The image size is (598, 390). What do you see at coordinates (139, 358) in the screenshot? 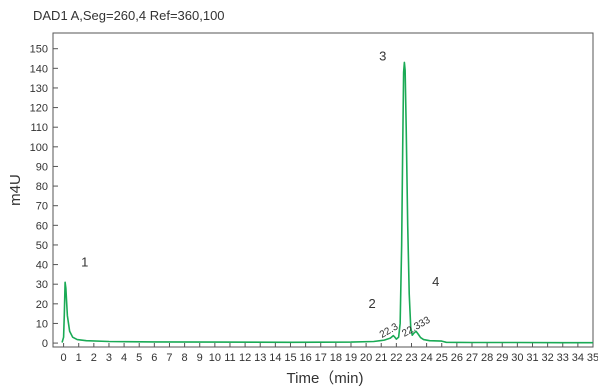
I see `x-tick-label: 5` at bounding box center [139, 358].